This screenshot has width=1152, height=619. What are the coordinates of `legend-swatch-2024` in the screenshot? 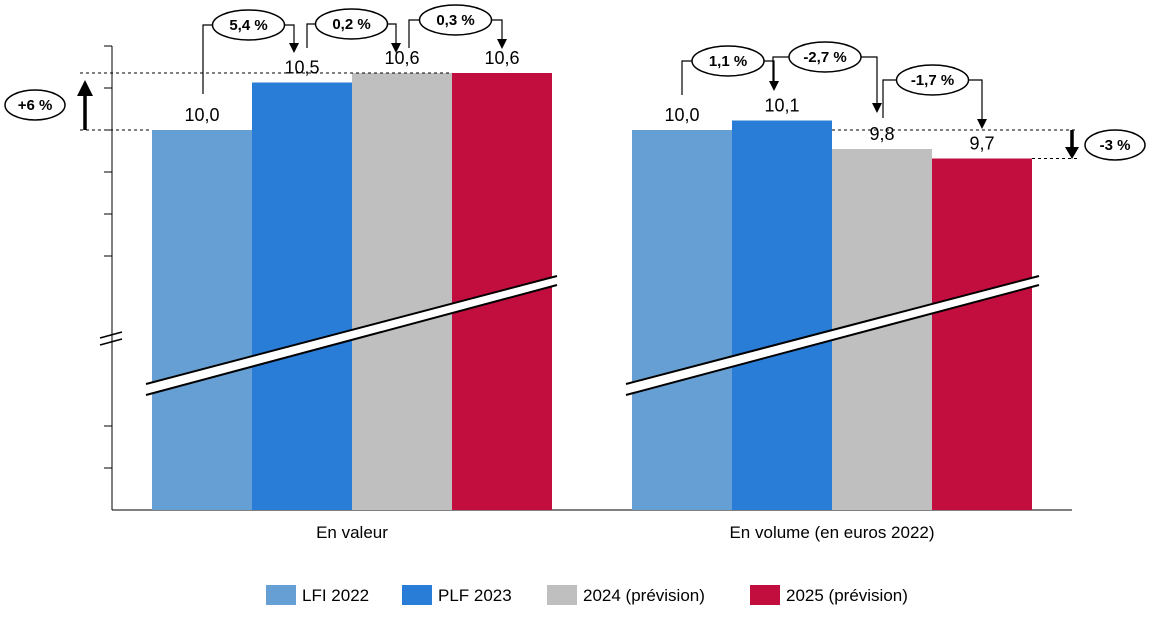 It's located at (562, 595).